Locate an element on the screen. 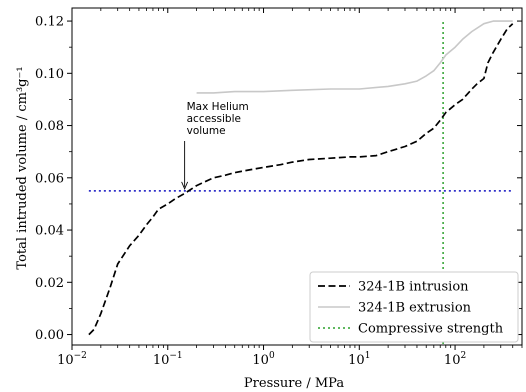 This screenshot has height=392, width=526. annotation-arrow-head is located at coordinates (185, 186).